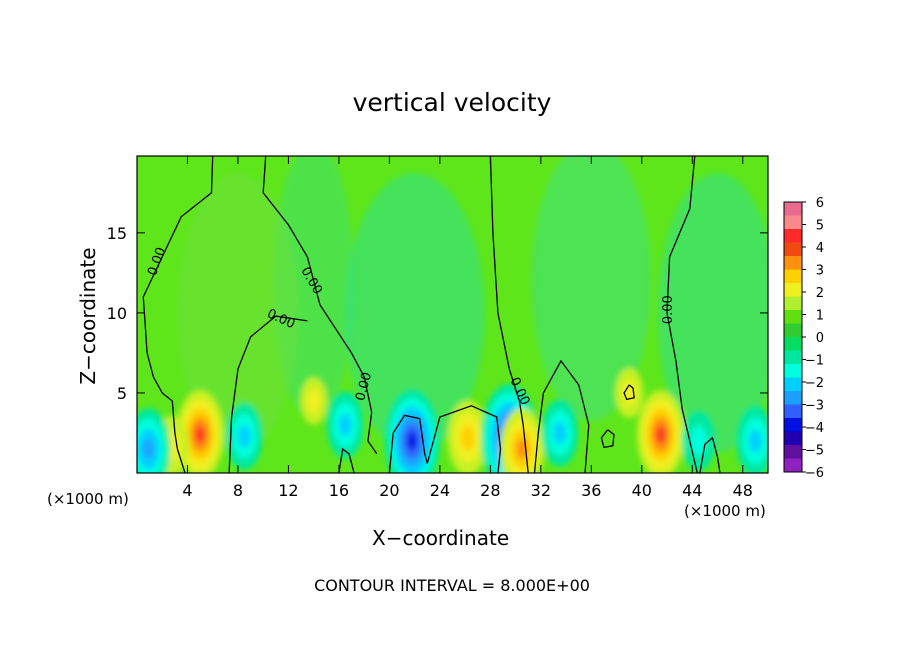  Describe the element at coordinates (820, 203) in the screenshot. I see `colorbar-tick-label: 6` at that location.